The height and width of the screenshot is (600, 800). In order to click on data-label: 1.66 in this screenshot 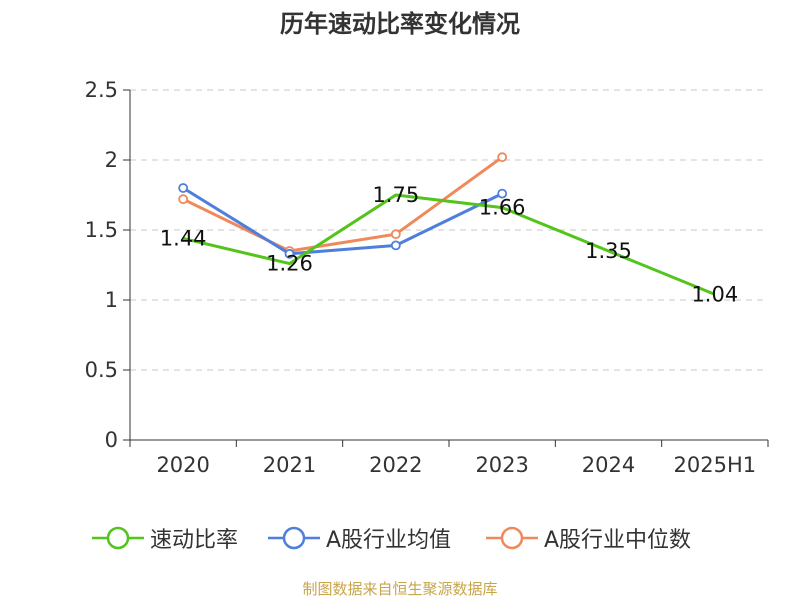, I will do `click(502, 208)`.